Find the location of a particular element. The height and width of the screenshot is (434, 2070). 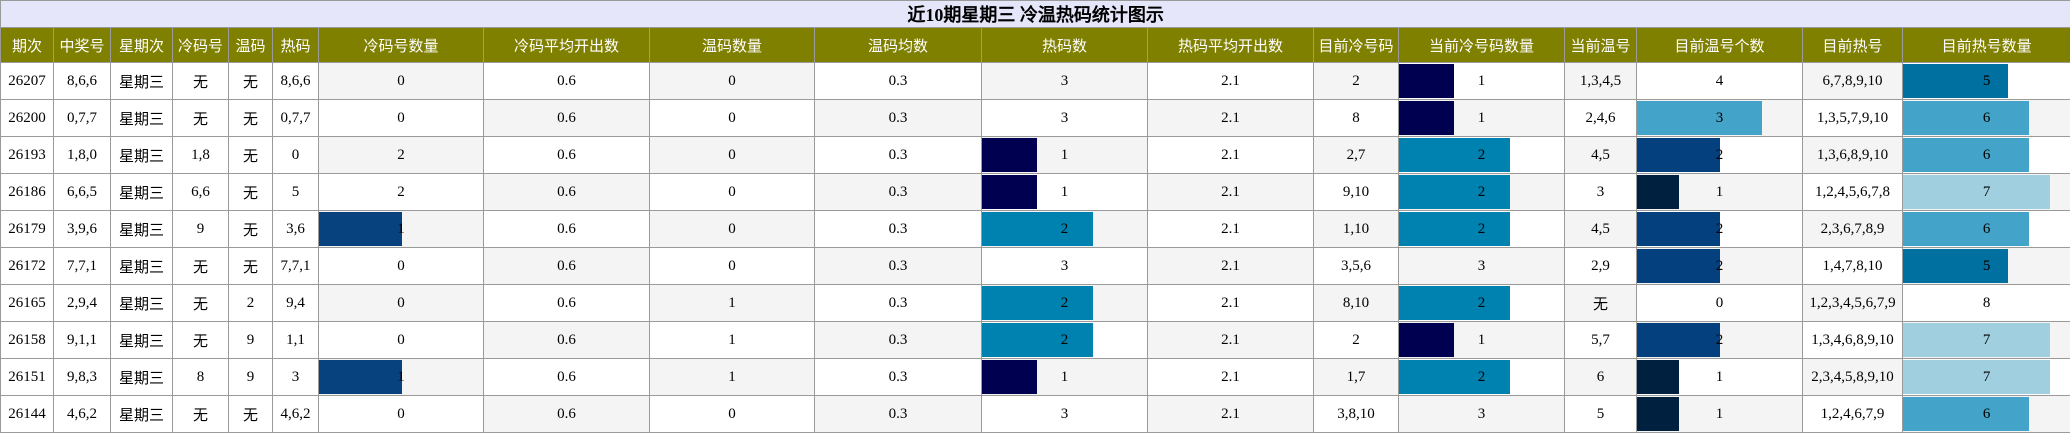

cell: 9 is located at coordinates (250, 377).